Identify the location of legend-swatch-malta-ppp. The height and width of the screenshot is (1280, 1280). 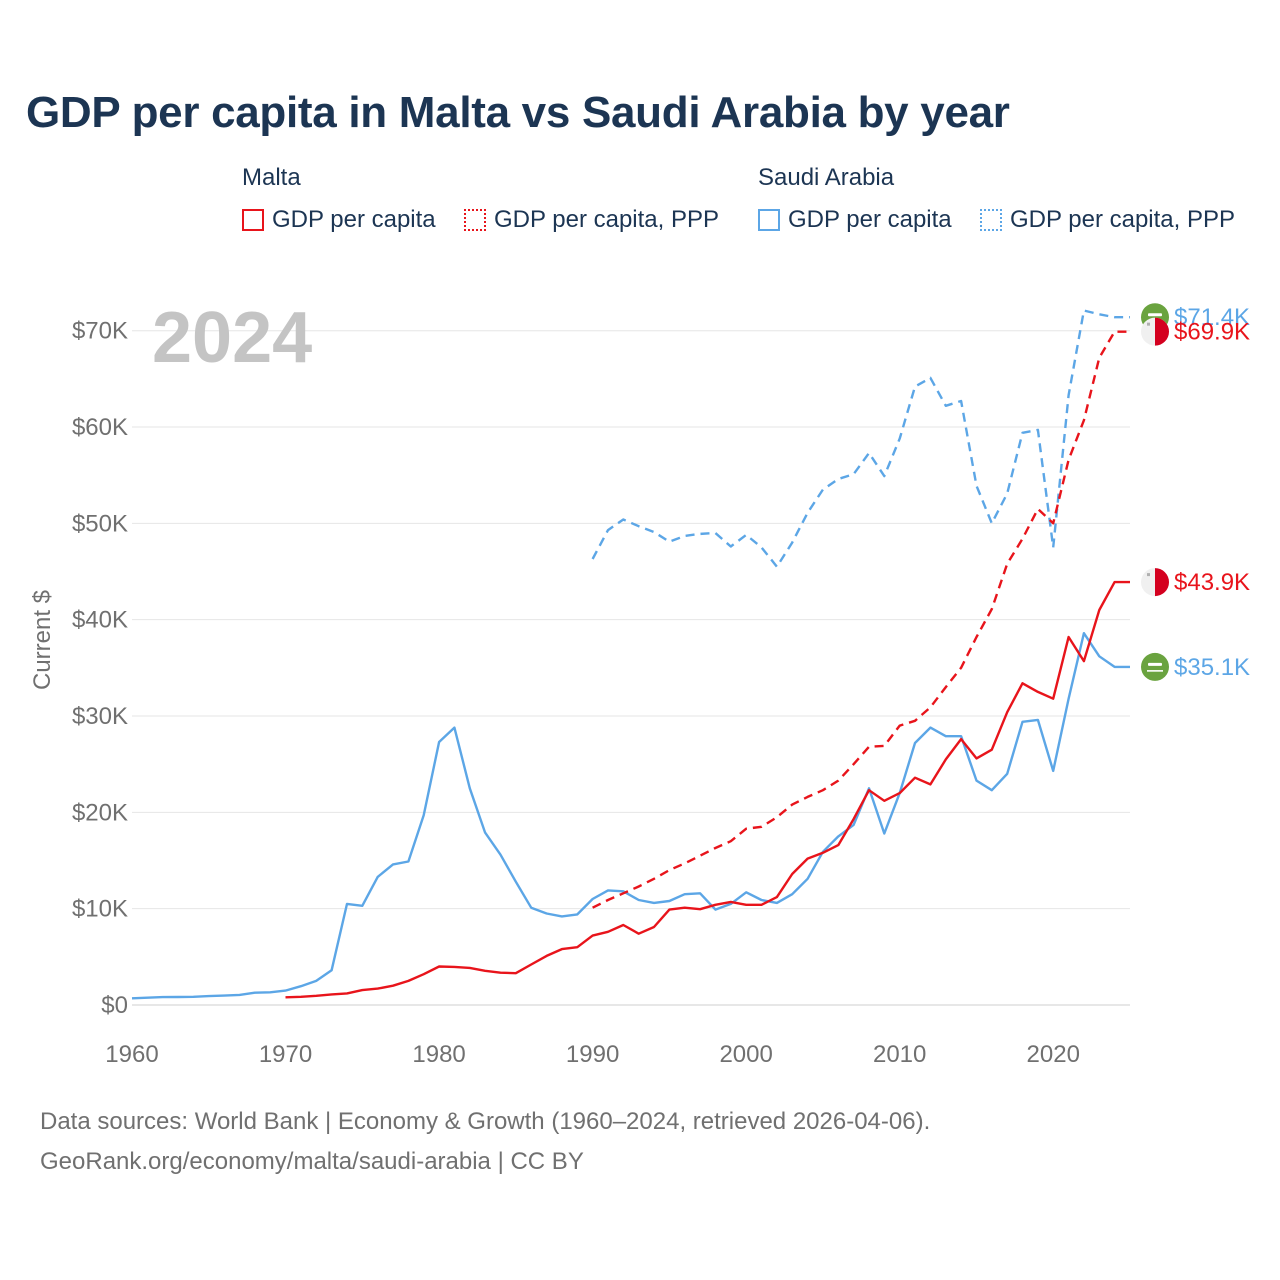
(475, 220).